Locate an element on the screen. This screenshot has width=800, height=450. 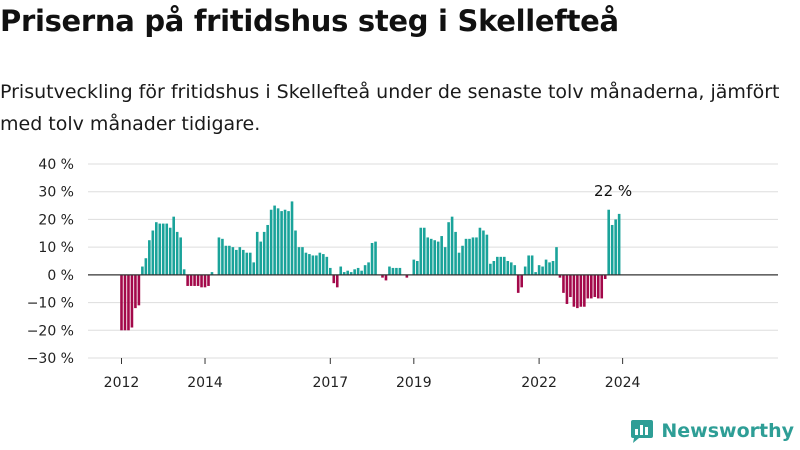
x-tick-label: 2012 is located at coordinates (122, 383).